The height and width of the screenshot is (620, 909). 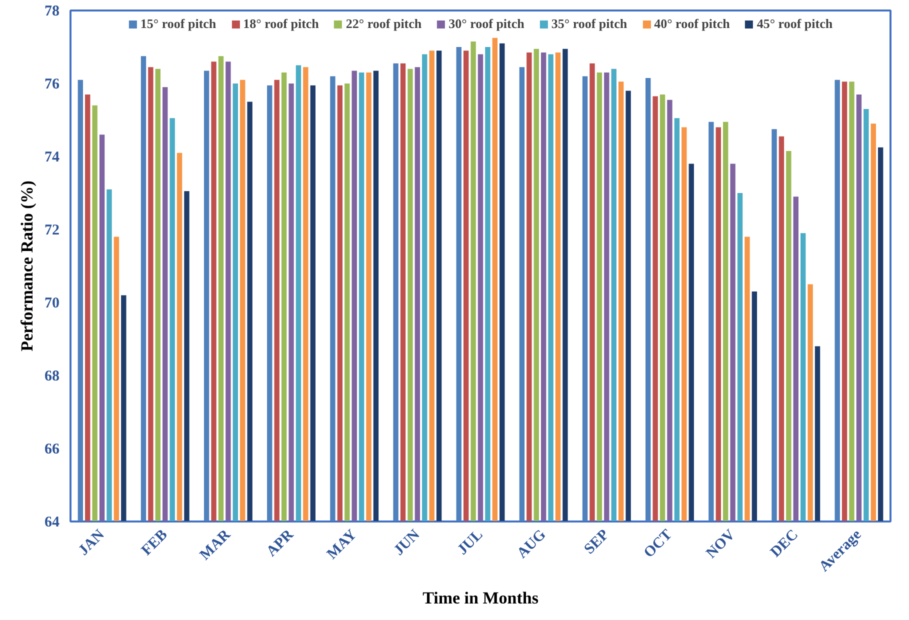 What do you see at coordinates (178, 24) in the screenshot?
I see `legend-label: 15° roof pitch` at bounding box center [178, 24].